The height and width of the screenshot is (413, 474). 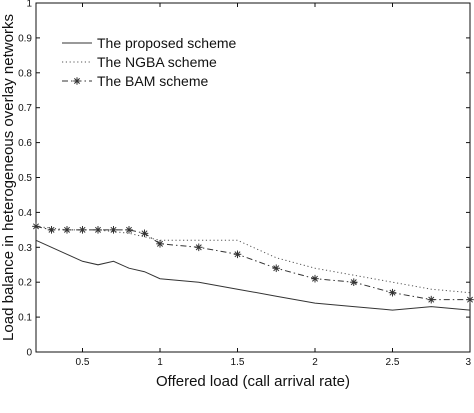 I want to click on x-tick-label: 1.5, so click(x=238, y=362).